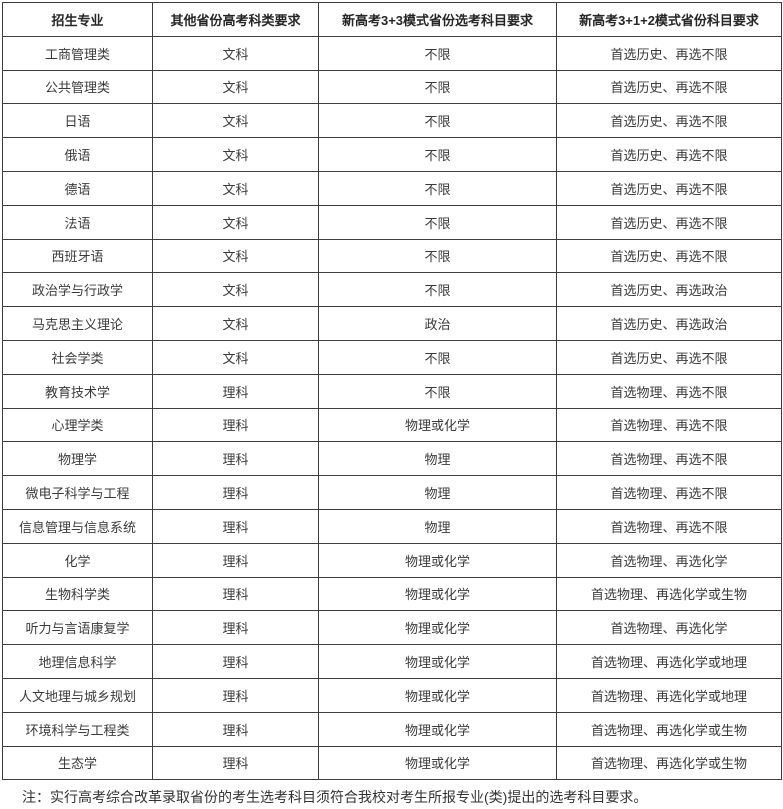  I want to click on table-row: 公共管理类 文科 不限 首选历史、再选不限, so click(392, 87).